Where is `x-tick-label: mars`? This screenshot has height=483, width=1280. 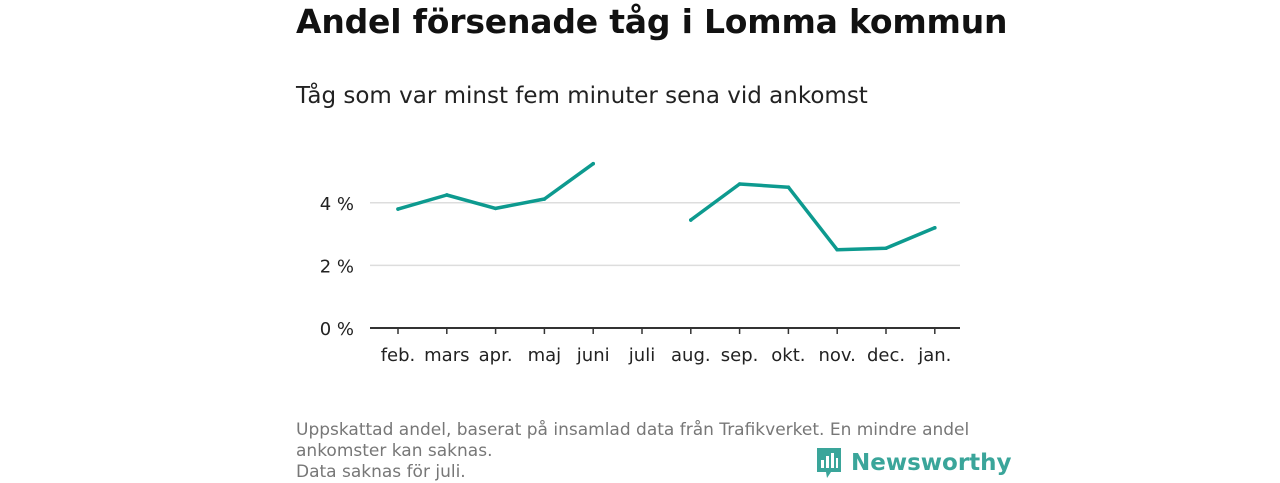
x-tick-label: mars is located at coordinates (446, 355).